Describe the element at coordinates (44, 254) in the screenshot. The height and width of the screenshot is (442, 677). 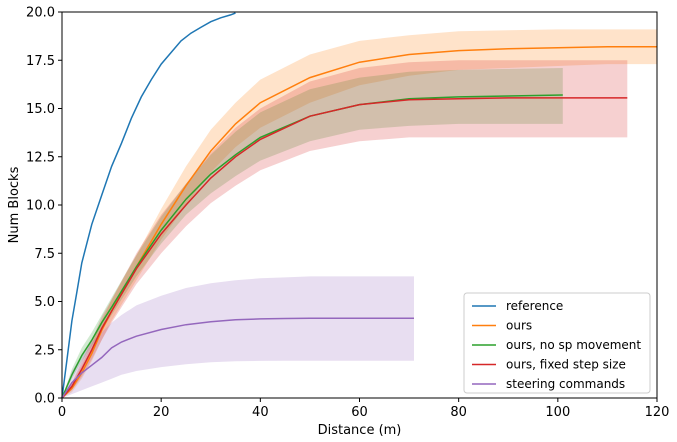
I see `y-tick-label: 7.5` at that location.